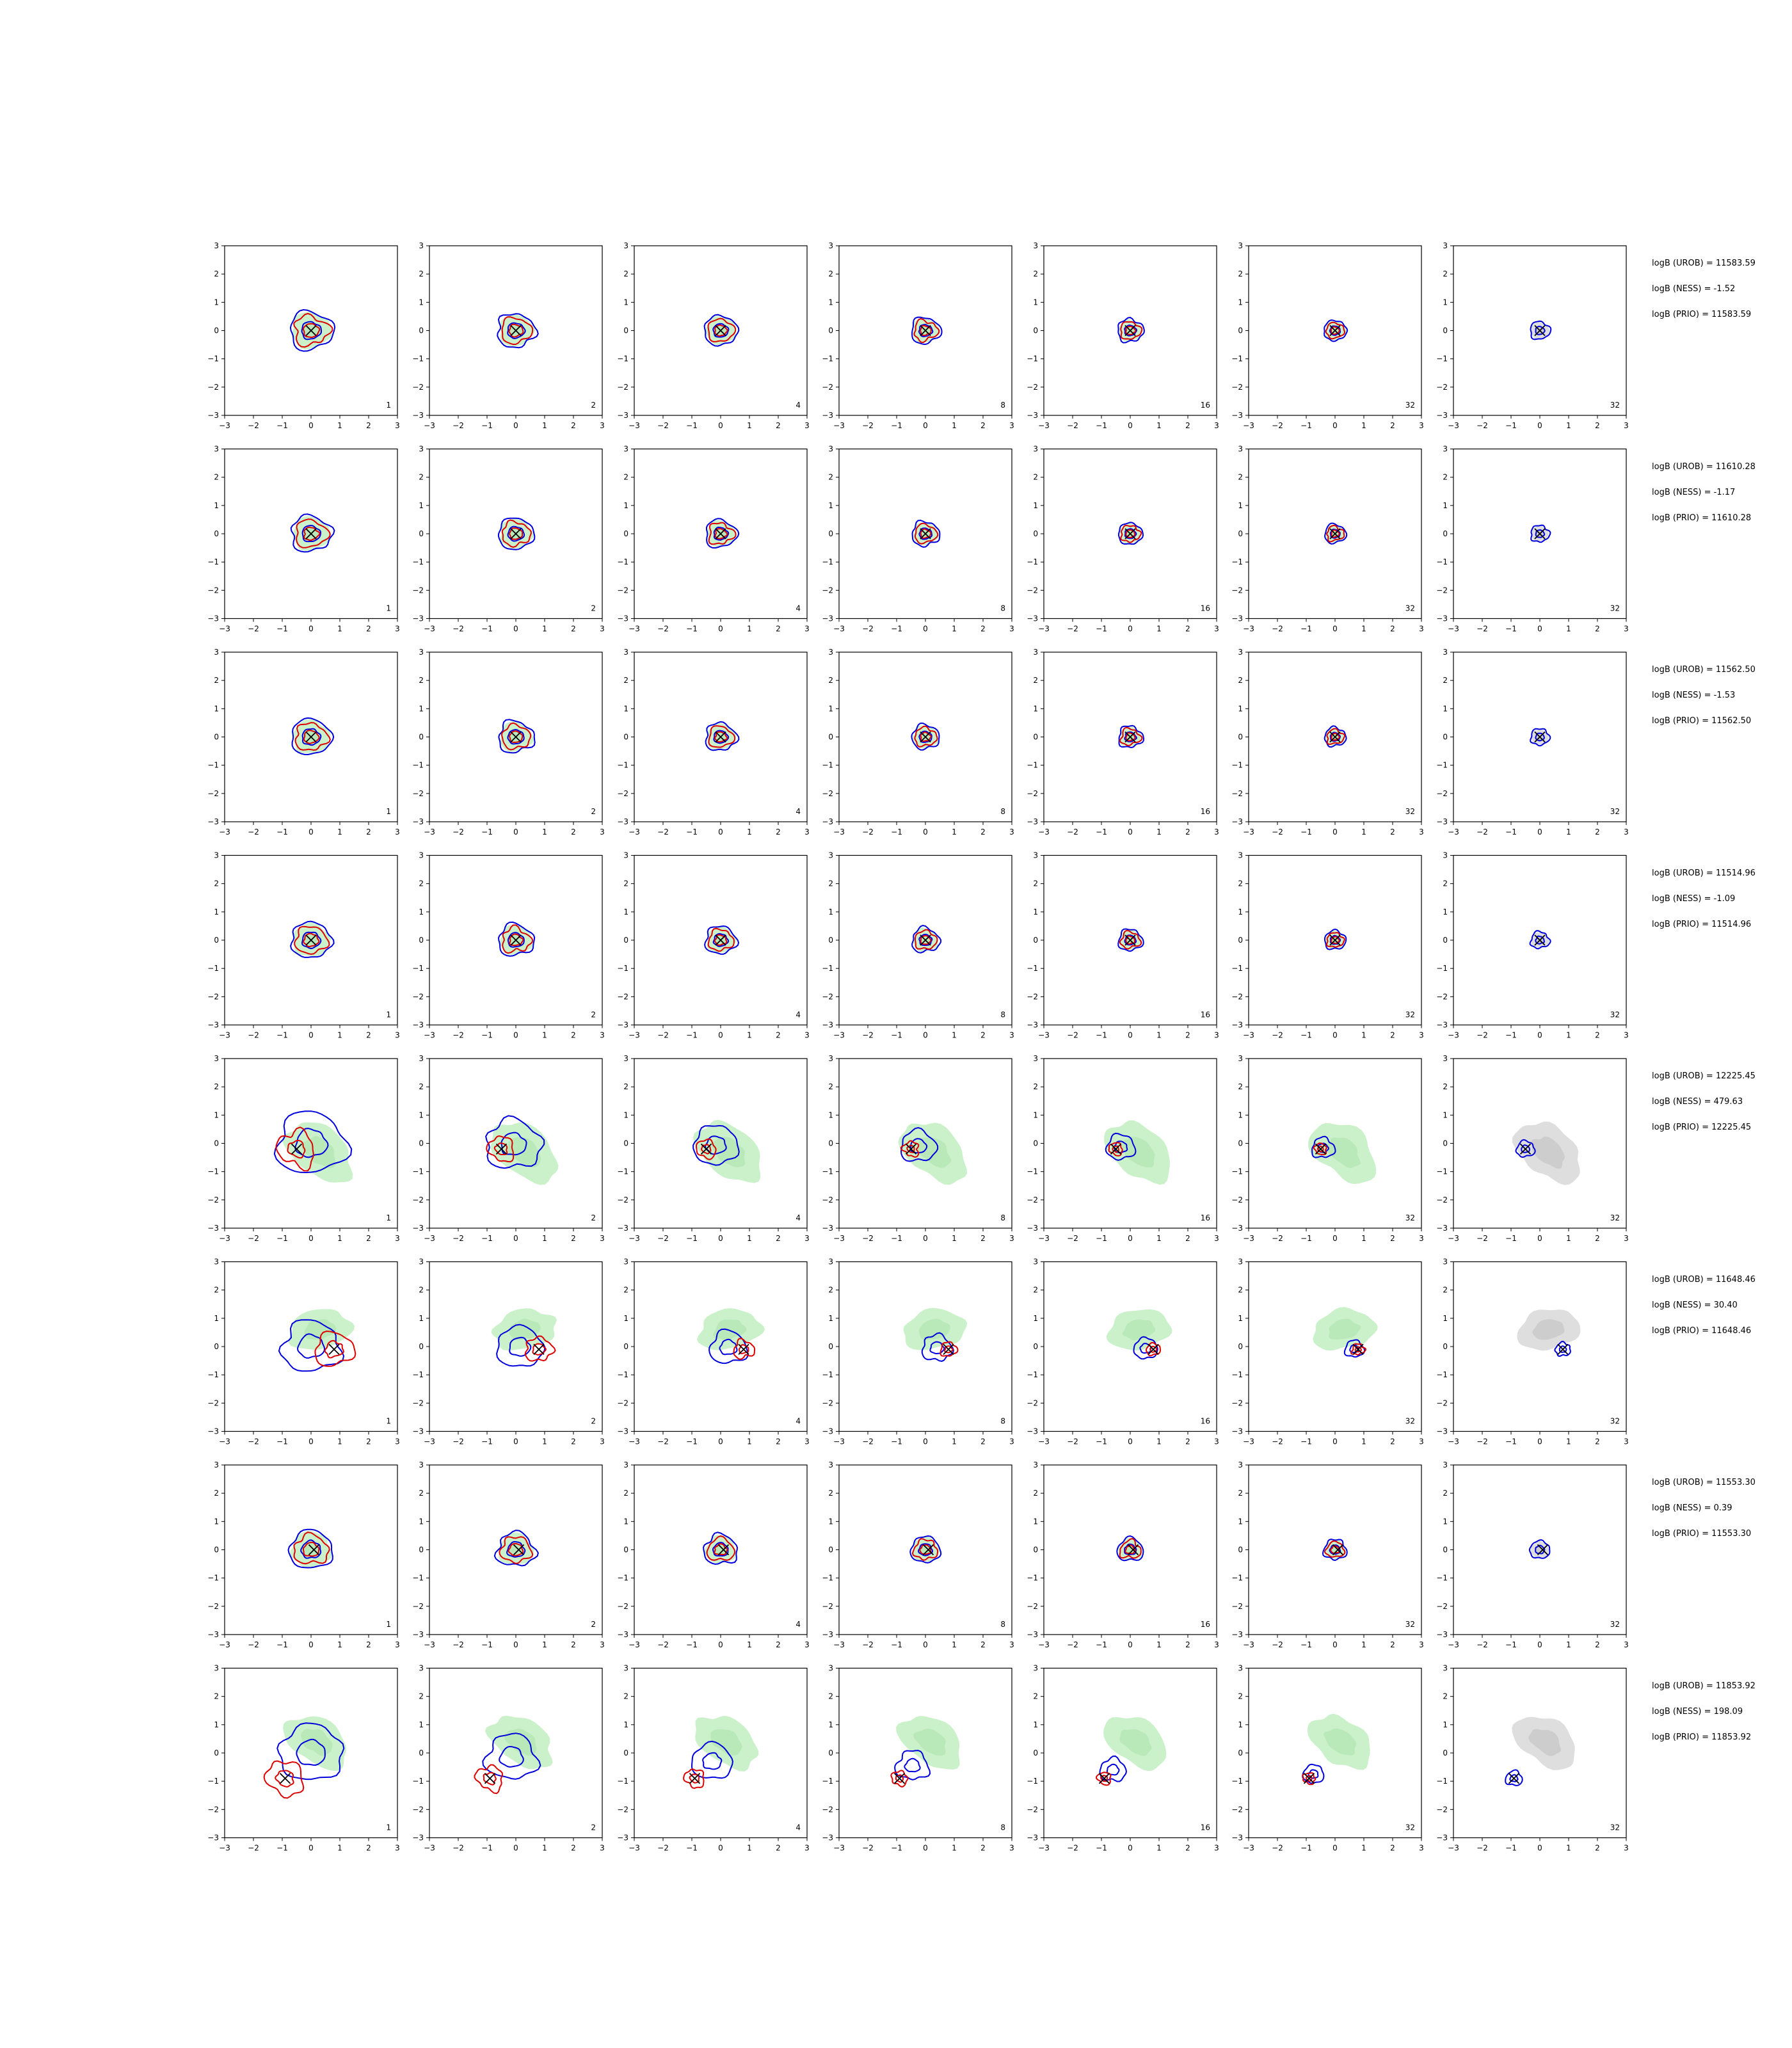  Describe the element at coordinates (713, 1352) in the screenshot. I see `subplot: −3−3 −2 −2 −1 −1 0 0 1 1 2 2 3 3 4` at that location.